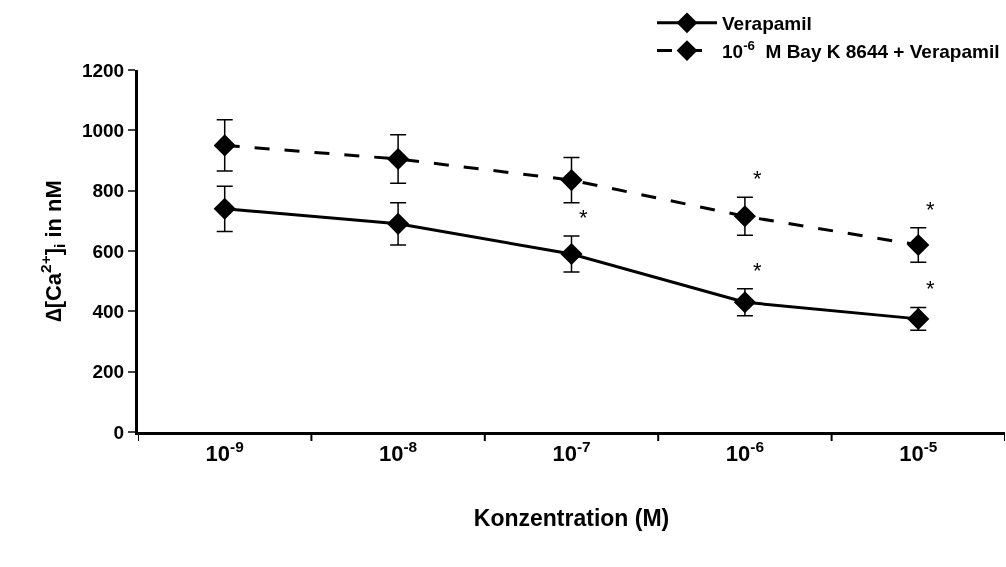 The image size is (1006, 567). I want to click on x-tick-label: 10$^{-5}$, so click(918, 452).